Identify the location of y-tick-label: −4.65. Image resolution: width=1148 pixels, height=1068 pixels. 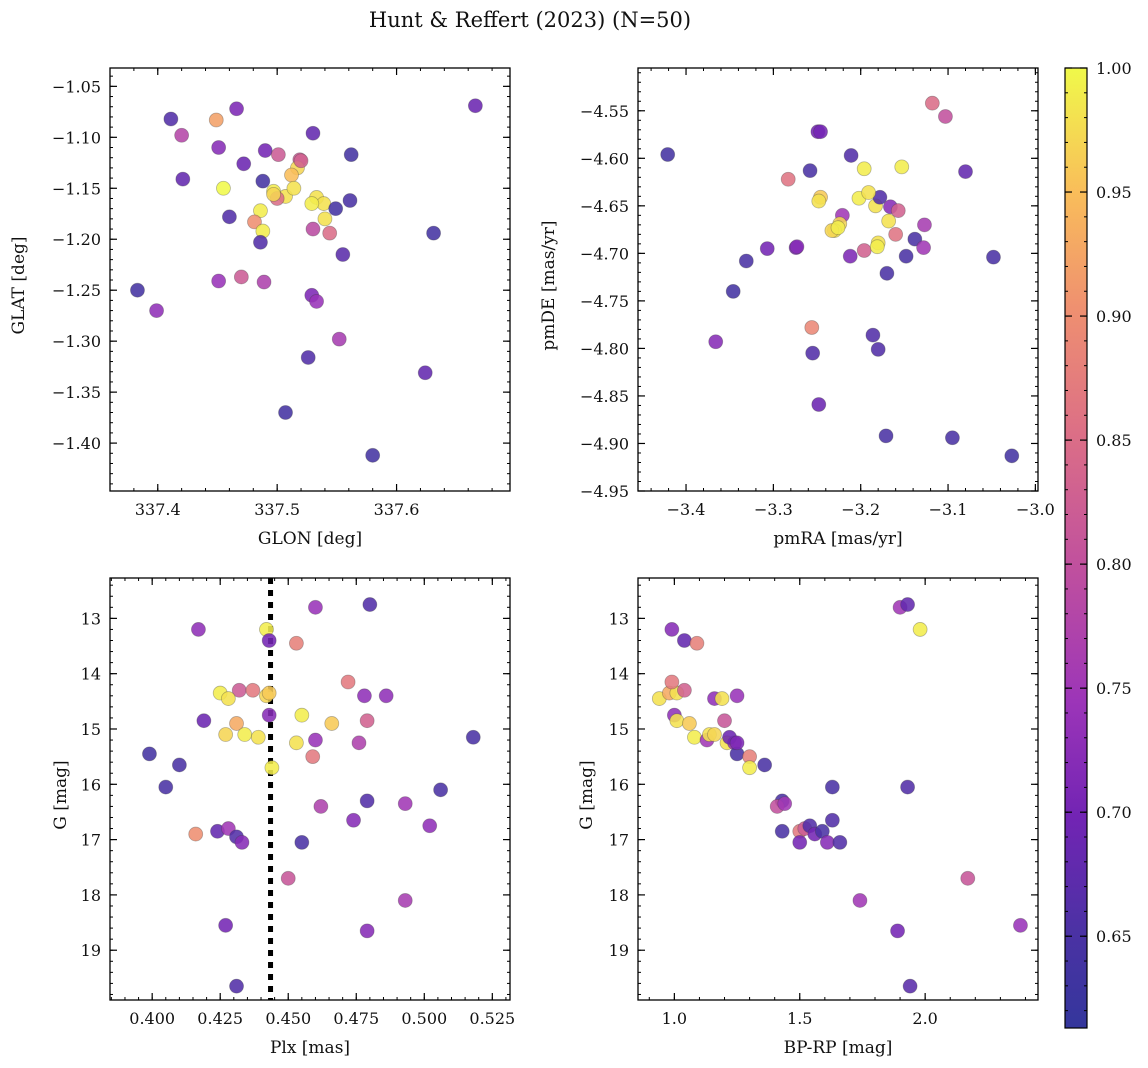
(604, 206).